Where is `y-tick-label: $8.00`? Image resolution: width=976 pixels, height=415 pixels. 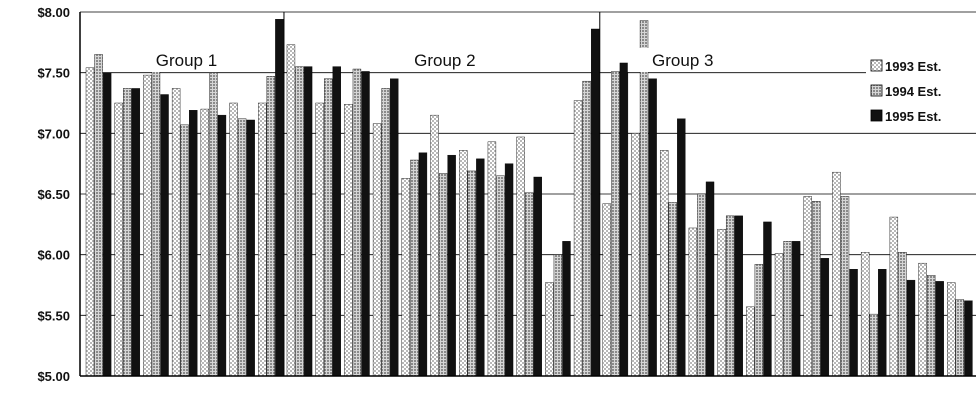 y-tick-label: $8.00 is located at coordinates (53, 12).